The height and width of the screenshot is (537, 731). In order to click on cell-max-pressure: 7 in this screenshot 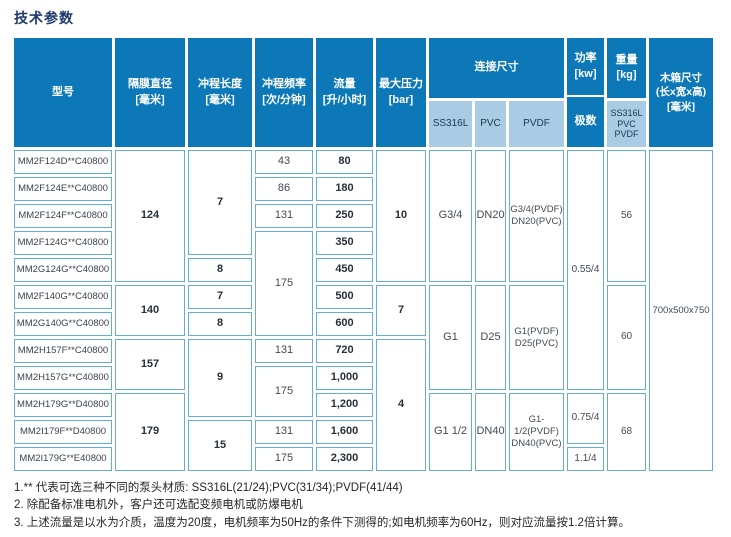, I will do `click(401, 310)`.